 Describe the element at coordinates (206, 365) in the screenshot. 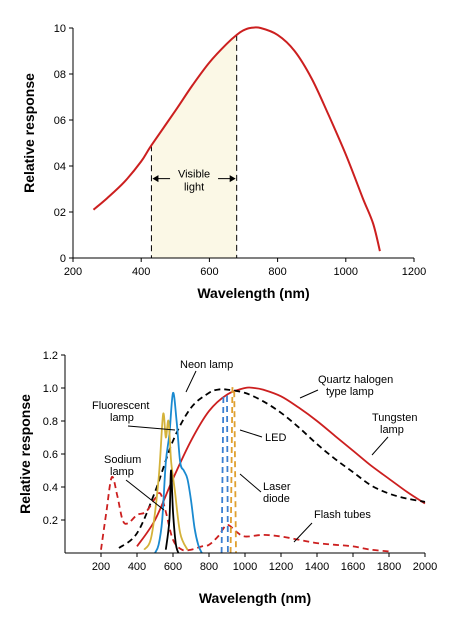

I see `annotation-label: Neon lamp` at that location.